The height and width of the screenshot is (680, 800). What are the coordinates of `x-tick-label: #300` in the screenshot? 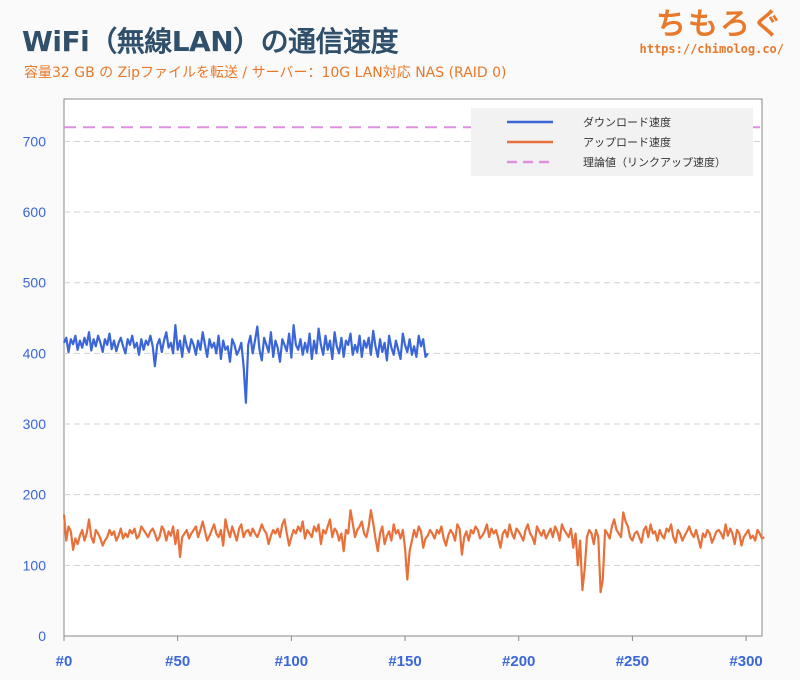 It's located at (745, 661).